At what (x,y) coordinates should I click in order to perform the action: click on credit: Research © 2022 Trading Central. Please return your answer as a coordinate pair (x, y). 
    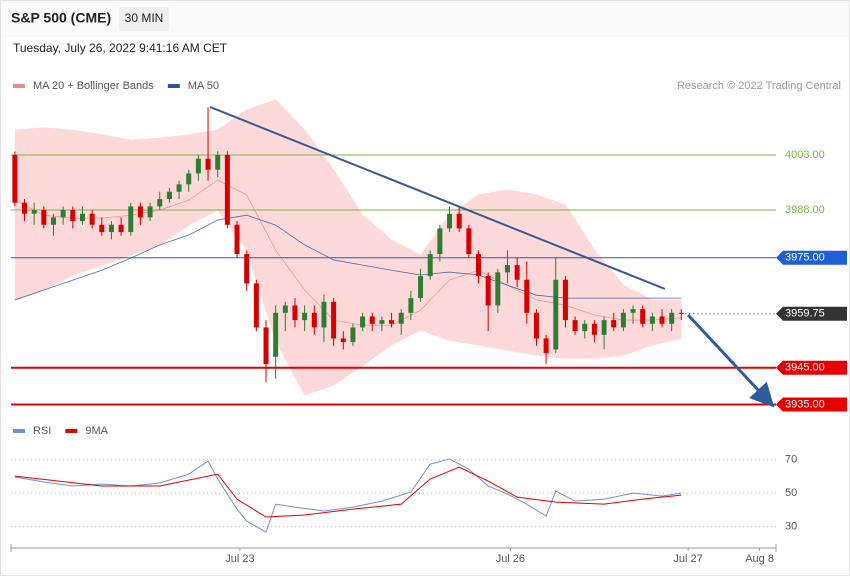
    Looking at the image, I should click on (759, 86).